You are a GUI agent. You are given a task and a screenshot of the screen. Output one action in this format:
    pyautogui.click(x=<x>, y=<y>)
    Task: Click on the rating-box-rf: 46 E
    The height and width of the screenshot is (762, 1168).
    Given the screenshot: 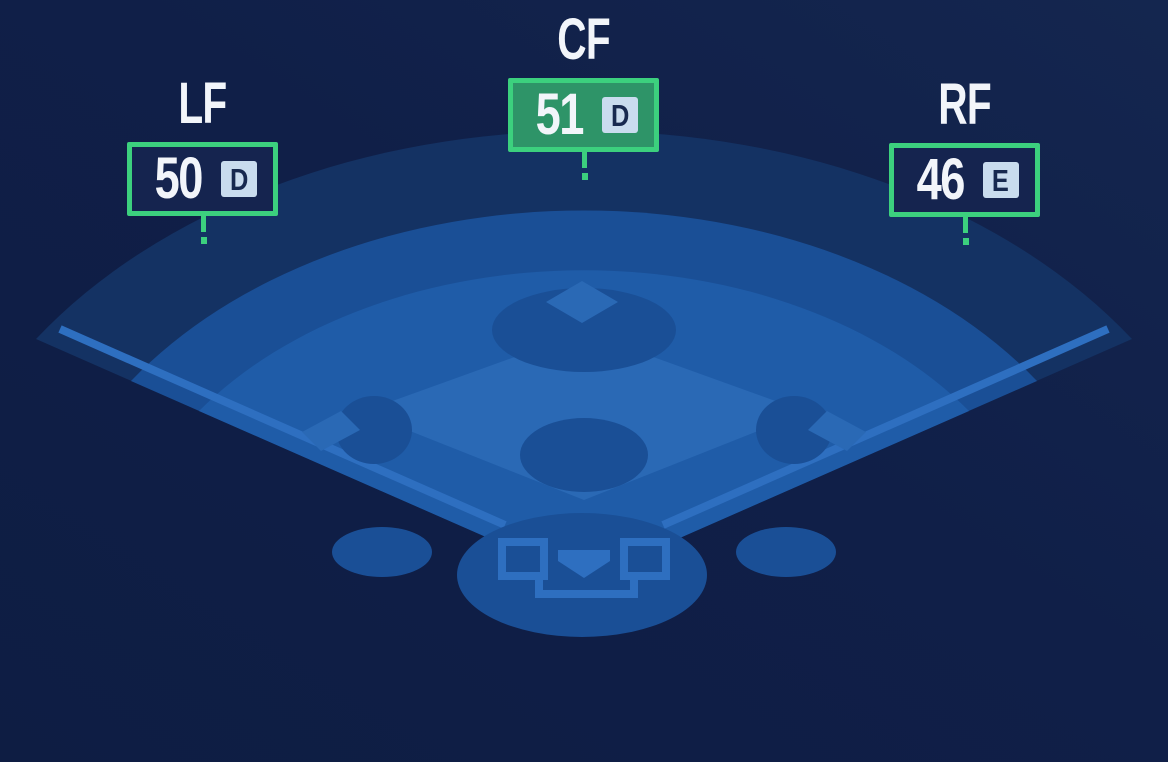 What is the action you would take?
    pyautogui.click(x=964, y=180)
    